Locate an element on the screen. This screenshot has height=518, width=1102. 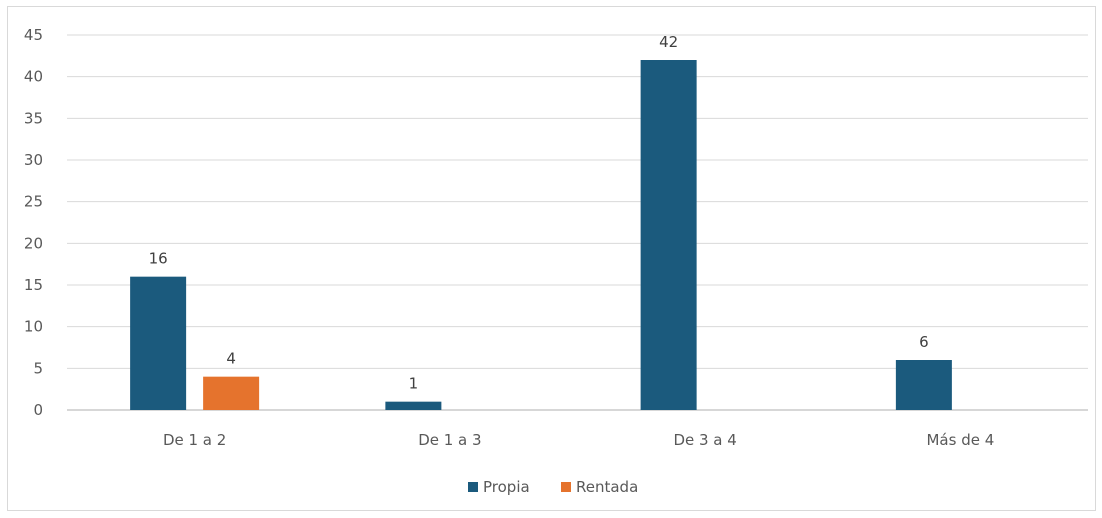
legend-swatch-rentada is located at coordinates (566, 487).